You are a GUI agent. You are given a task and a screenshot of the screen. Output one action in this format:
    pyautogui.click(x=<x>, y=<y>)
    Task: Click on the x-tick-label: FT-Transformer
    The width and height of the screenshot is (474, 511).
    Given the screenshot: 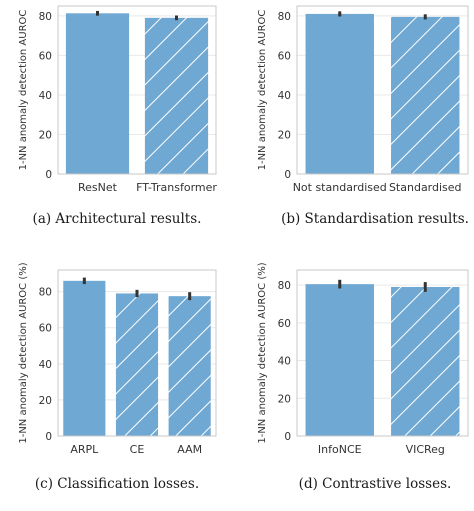 What is the action you would take?
    pyautogui.click(x=176, y=187)
    